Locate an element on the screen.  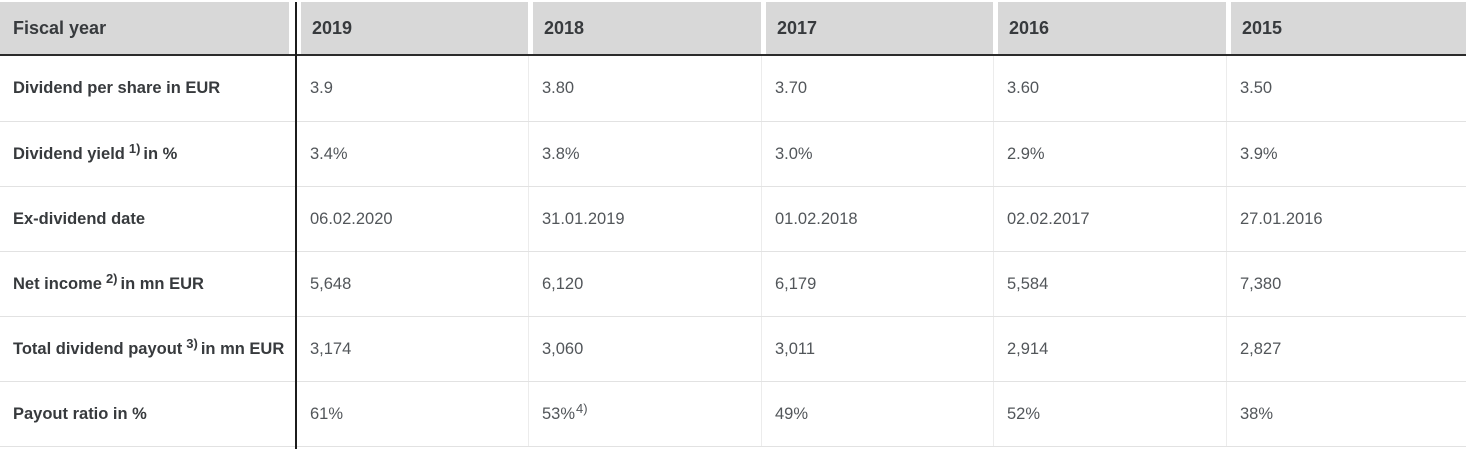
value-cell: 3.8% is located at coordinates (644, 154).